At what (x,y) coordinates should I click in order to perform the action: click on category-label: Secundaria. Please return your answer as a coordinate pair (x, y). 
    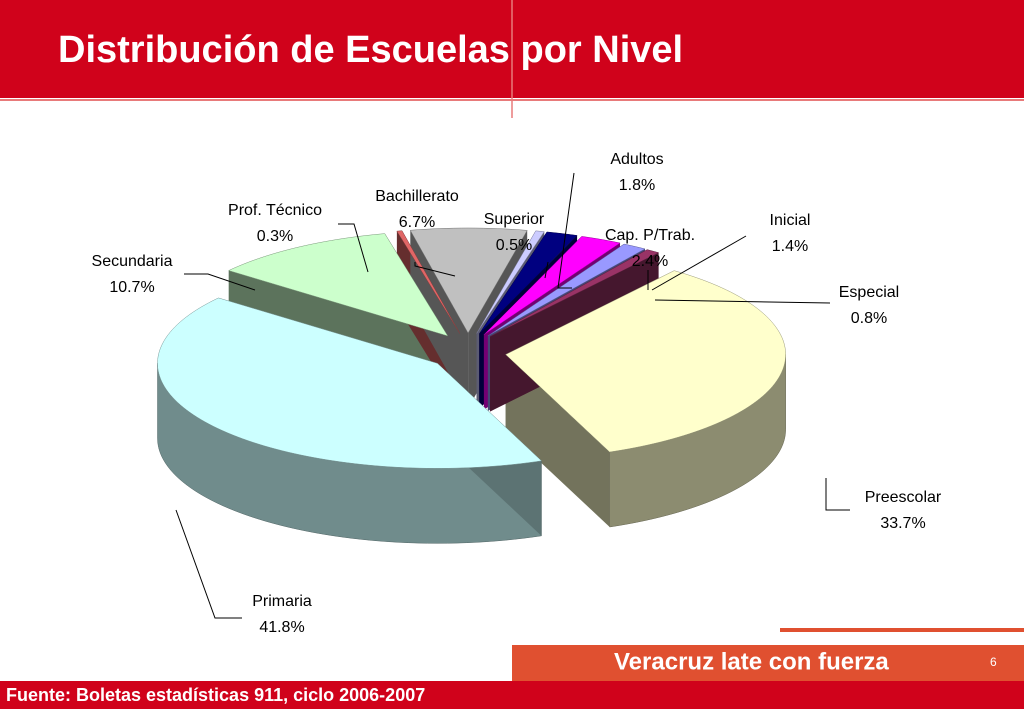
    Looking at the image, I should click on (132, 261).